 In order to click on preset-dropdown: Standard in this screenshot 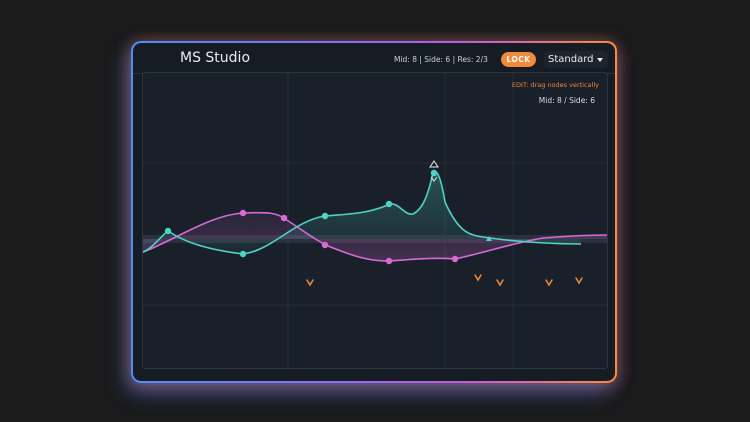, I will do `click(576, 59)`.